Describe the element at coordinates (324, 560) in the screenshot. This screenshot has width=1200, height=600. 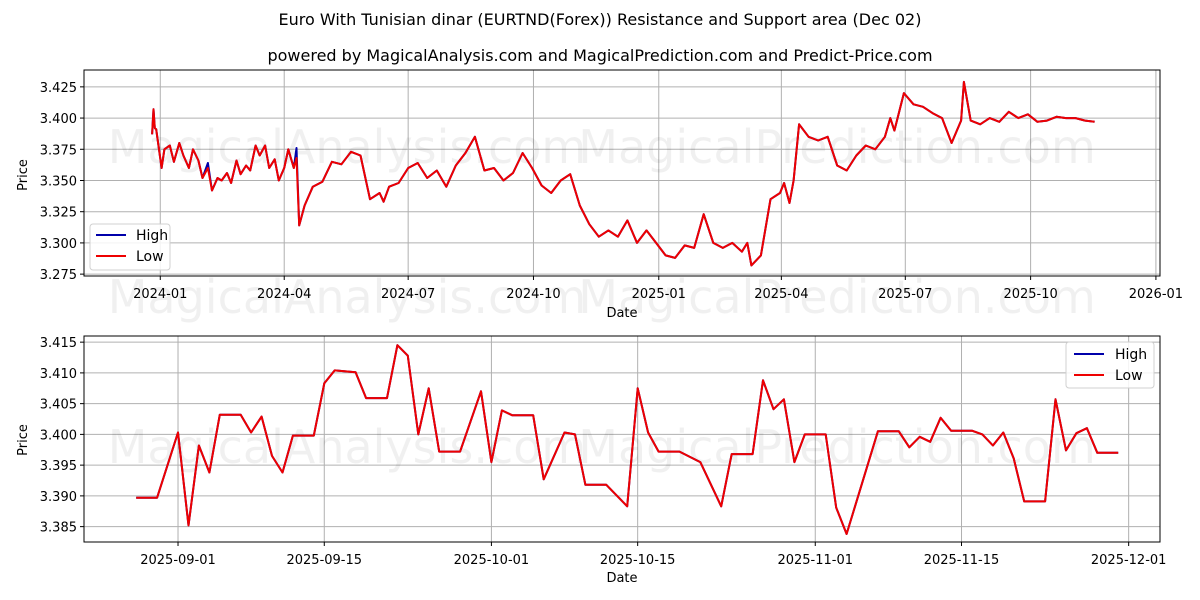
I see `x-tick-label: 2025-09-15` at that location.